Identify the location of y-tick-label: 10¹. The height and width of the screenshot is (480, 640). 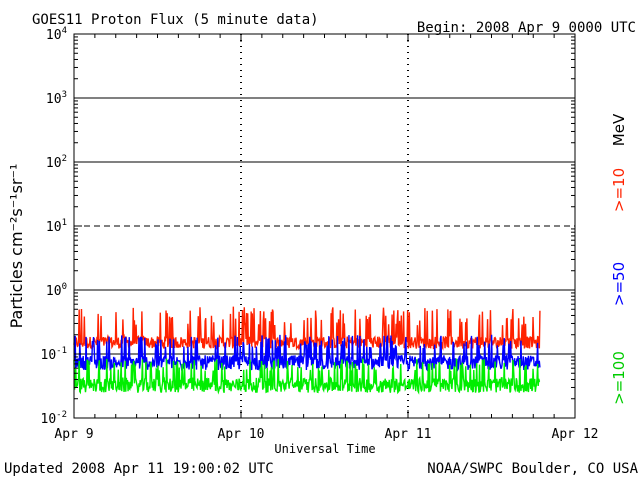
(56, 226).